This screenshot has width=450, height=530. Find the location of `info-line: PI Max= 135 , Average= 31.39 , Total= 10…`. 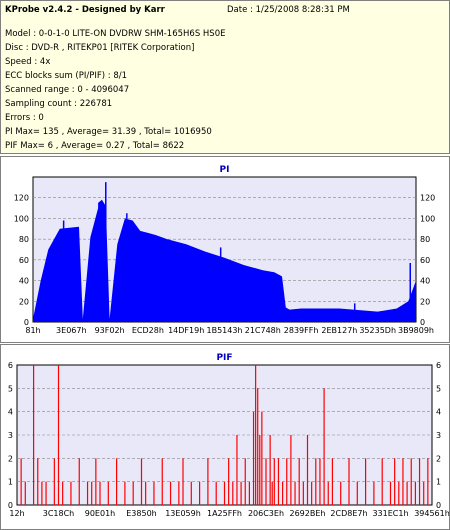

info-line: PI Max= 135 , Average= 31.39 , Total= 10… is located at coordinates (108, 132).